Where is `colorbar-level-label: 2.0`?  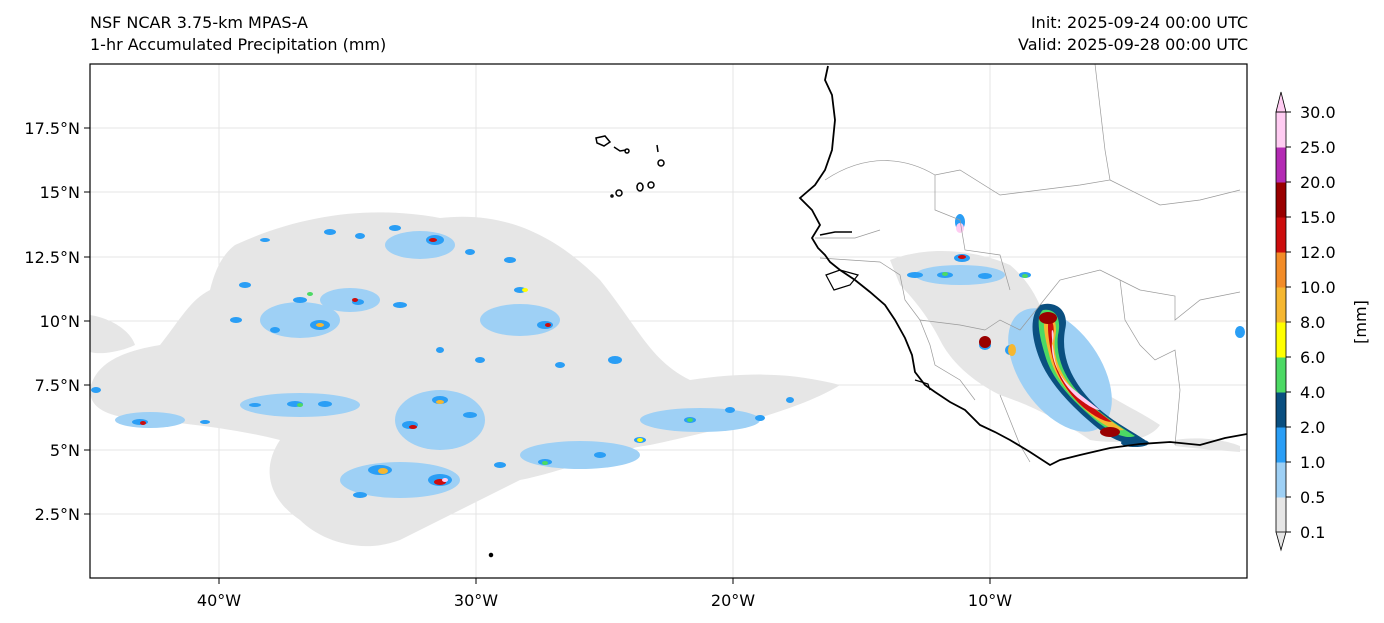 colorbar-level-label: 2.0 is located at coordinates (1312, 427).